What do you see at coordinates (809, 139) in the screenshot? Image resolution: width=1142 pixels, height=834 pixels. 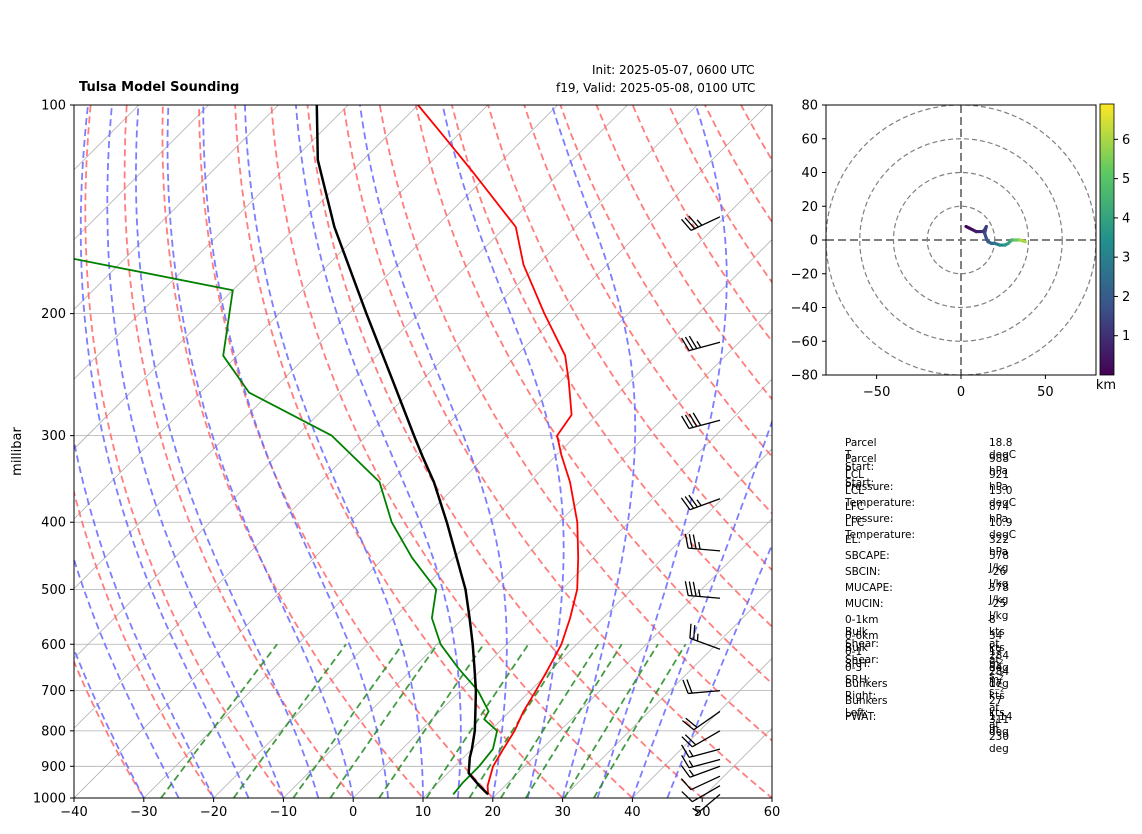 I see `hodo-y-tick-label: 60` at bounding box center [809, 139].